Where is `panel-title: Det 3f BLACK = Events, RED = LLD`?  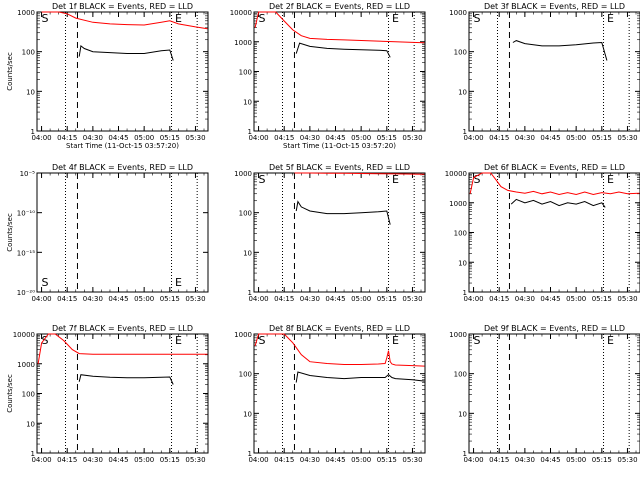
panel-title: Det 3f BLACK = Events, RED = LLD is located at coordinates (554, 6).